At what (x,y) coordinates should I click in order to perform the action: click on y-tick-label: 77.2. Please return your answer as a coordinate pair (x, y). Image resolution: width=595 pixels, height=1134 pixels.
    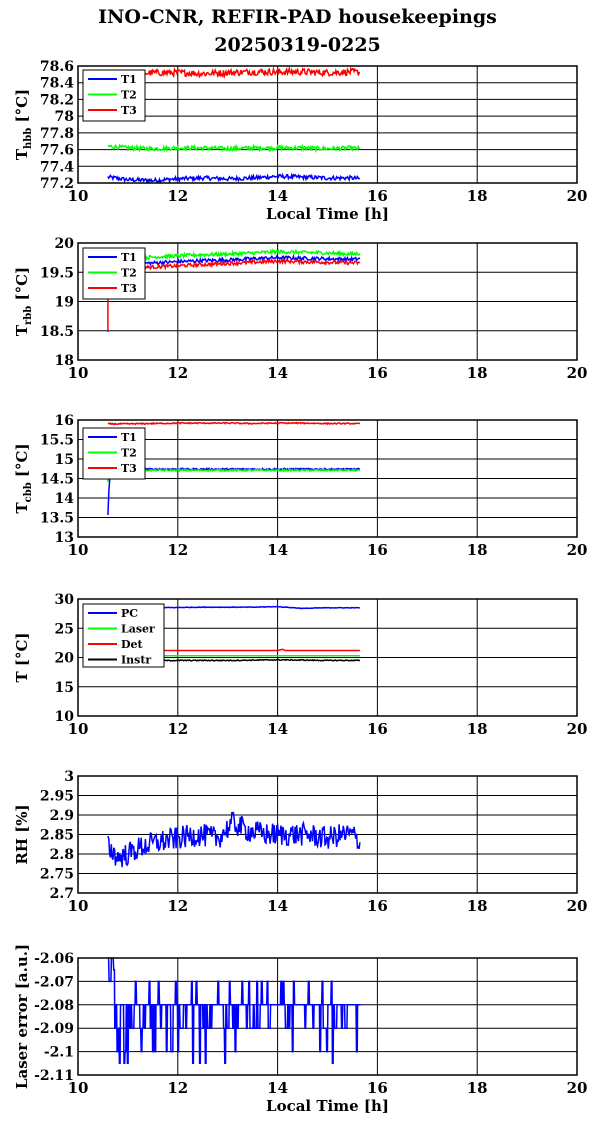
    Looking at the image, I should click on (57, 184).